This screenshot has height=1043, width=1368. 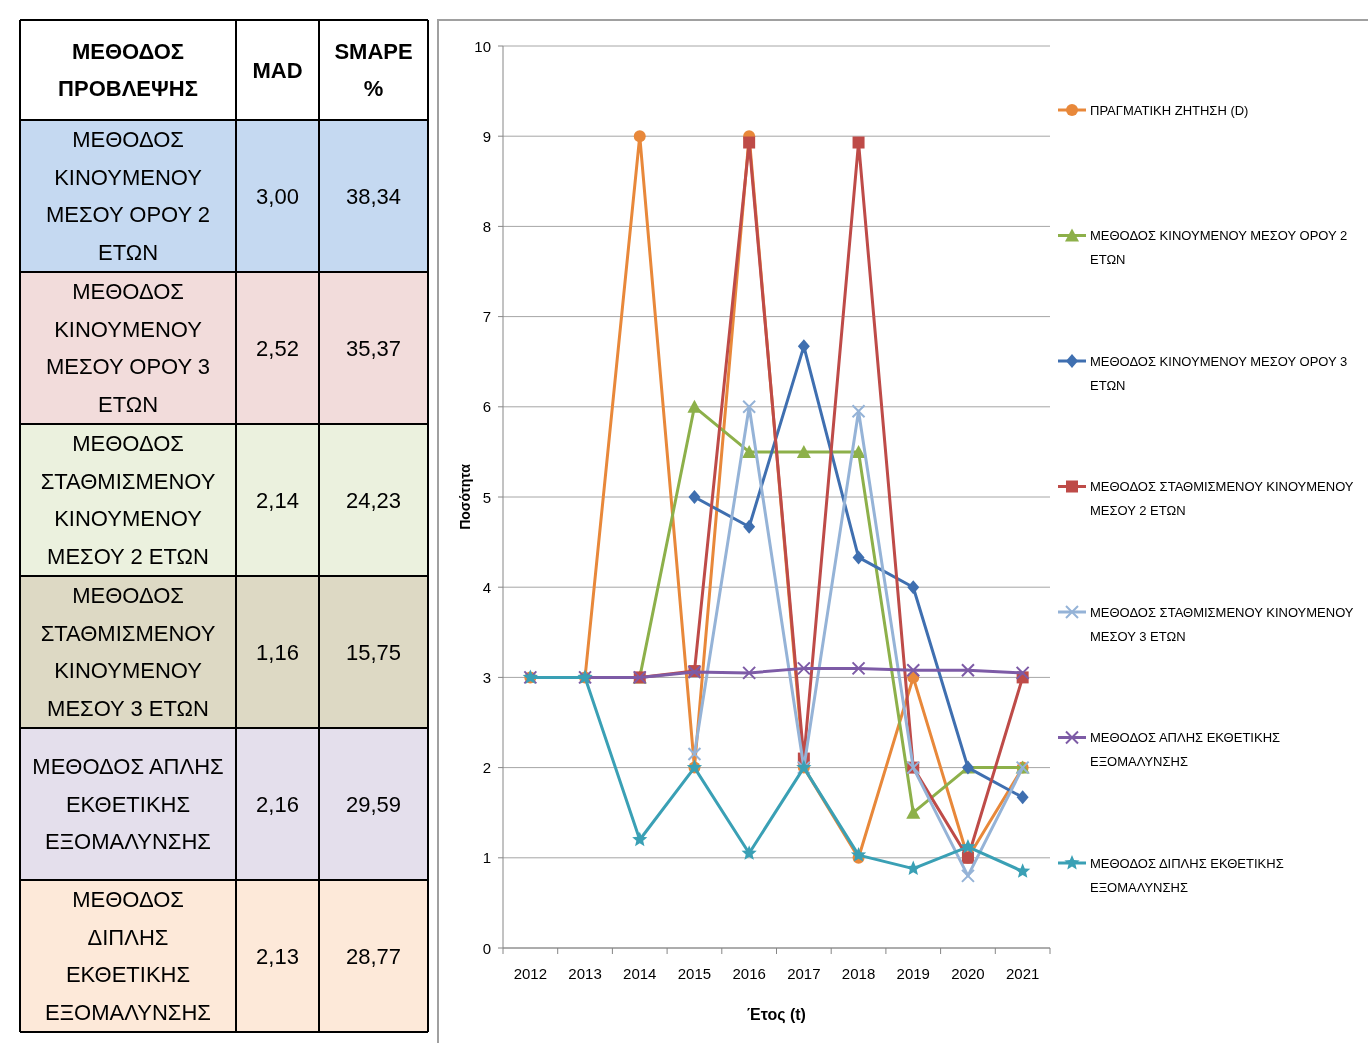 What do you see at coordinates (1169, 110) in the screenshot?
I see `legend-label: ΠΡΑΓΜΑΤΙΚΗ ΖΗΤΗΣΗ (D)` at bounding box center [1169, 110].